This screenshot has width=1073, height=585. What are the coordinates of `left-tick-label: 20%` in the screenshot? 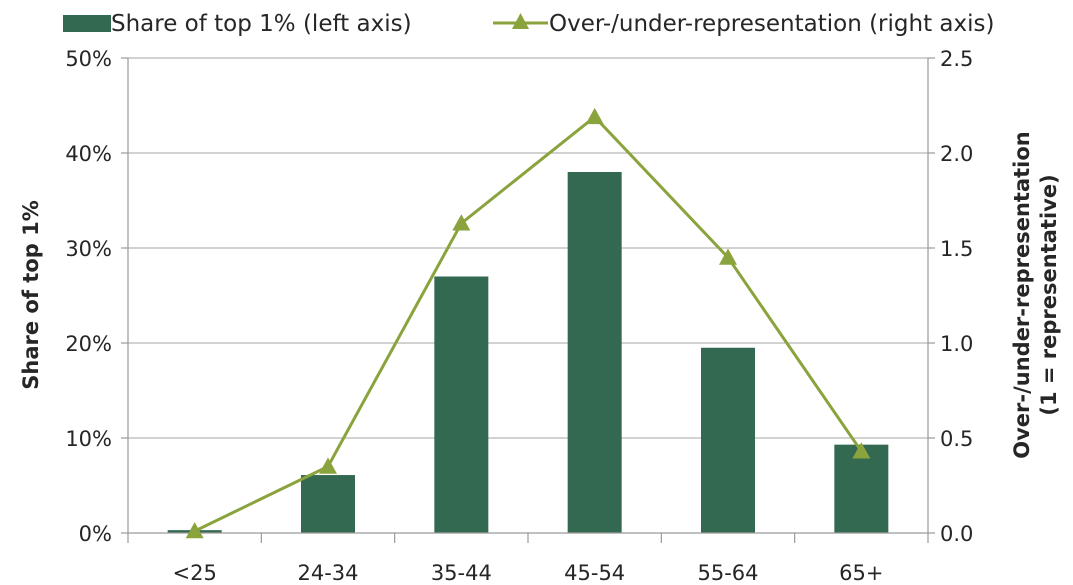 It's located at (88, 344).